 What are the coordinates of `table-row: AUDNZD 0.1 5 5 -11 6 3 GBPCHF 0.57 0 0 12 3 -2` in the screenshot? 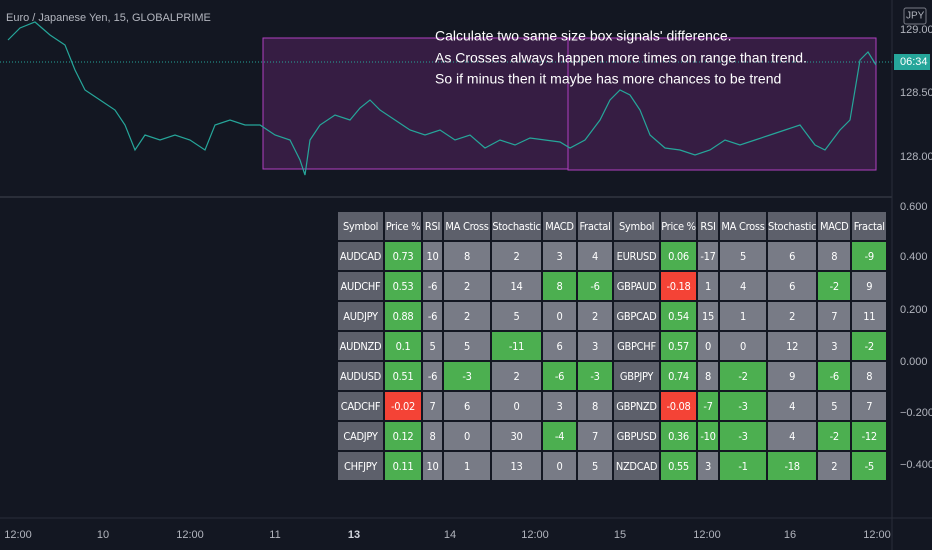 It's located at (612, 346).